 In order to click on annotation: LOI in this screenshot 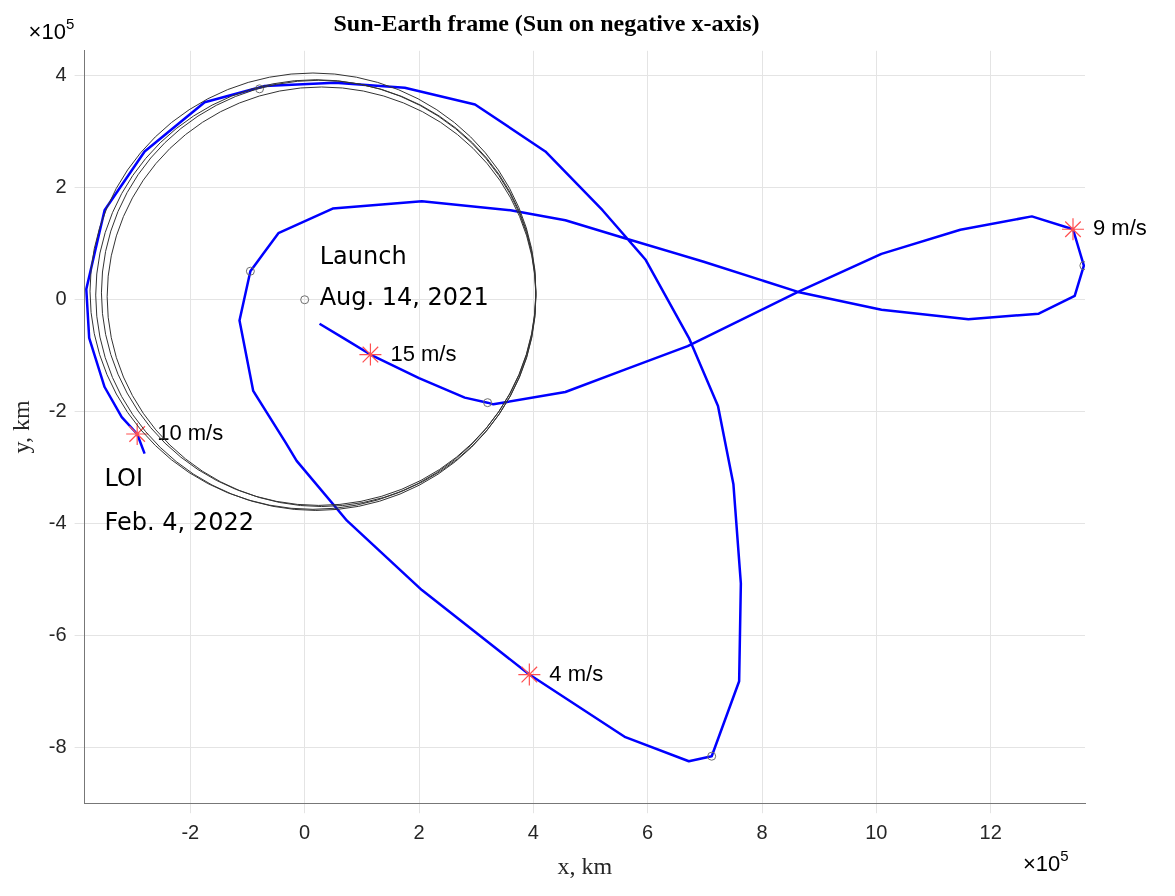, I will do `click(124, 477)`.